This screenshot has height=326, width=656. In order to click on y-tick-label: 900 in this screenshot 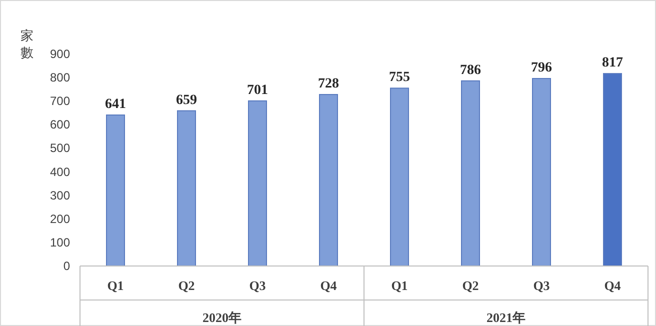, I will do `click(60, 54)`.